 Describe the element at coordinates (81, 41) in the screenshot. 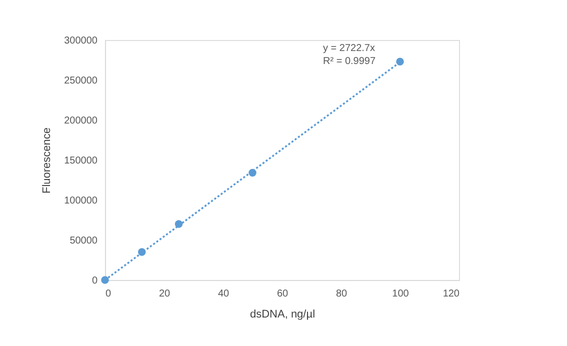

I see `y-tick-label: 300000` at that location.